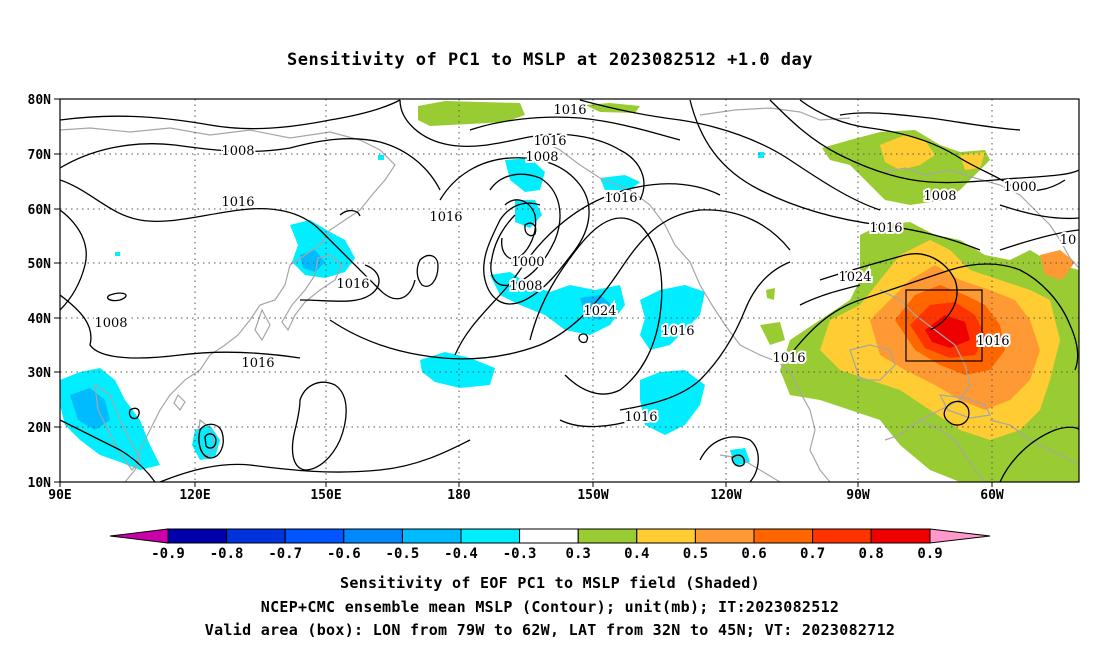  Describe the element at coordinates (168, 554) in the screenshot. I see `colorbar-label: -0.9` at that location.